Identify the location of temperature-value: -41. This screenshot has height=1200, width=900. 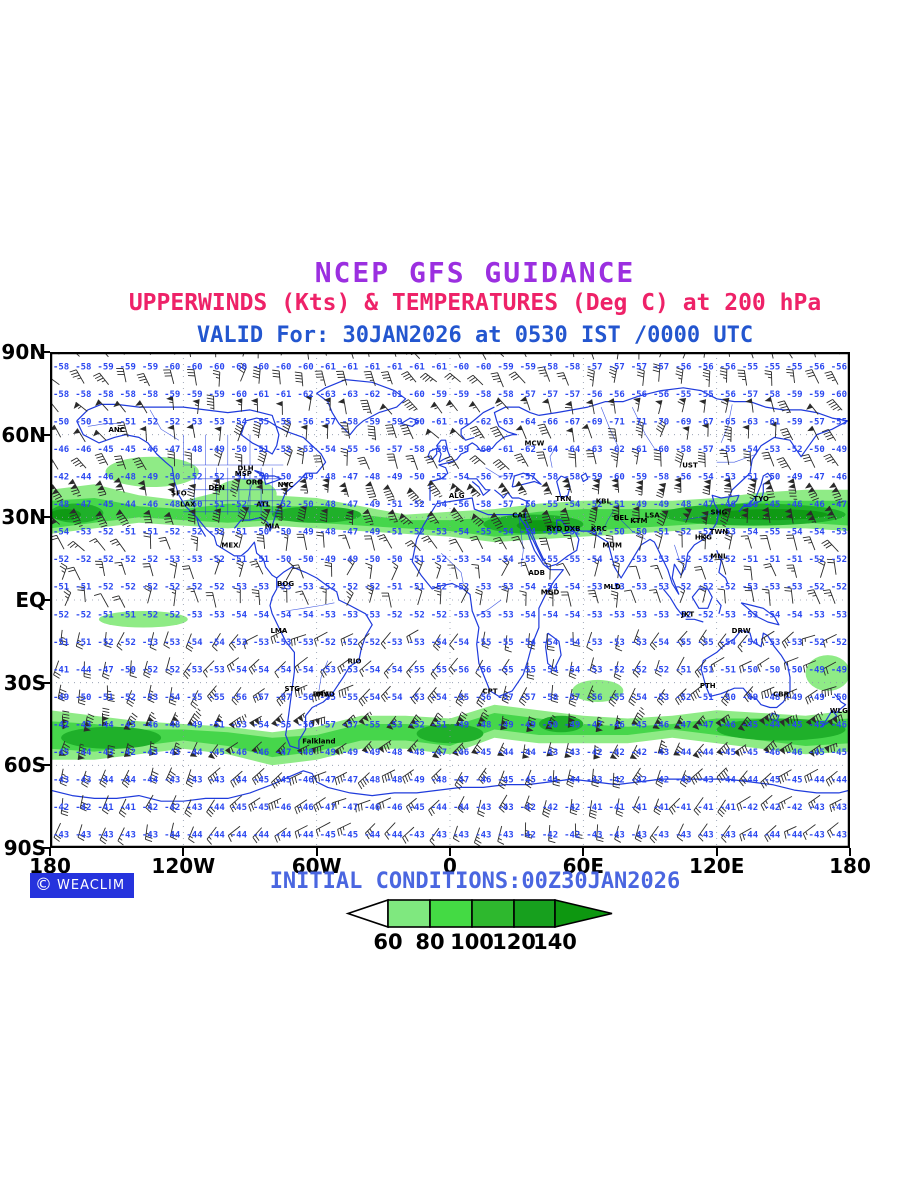
(683, 808).